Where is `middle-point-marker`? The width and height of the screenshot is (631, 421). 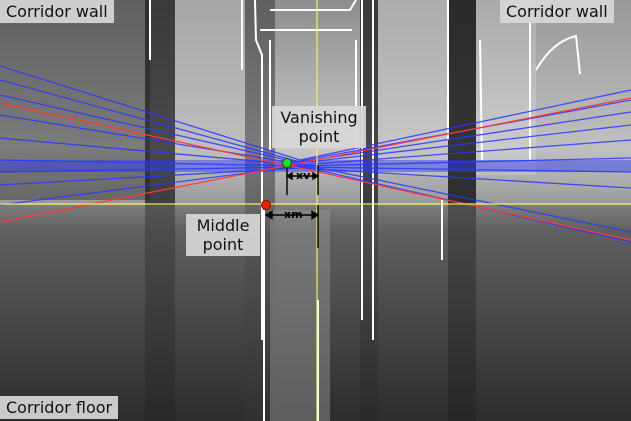
middle-point-marker is located at coordinates (266, 205).